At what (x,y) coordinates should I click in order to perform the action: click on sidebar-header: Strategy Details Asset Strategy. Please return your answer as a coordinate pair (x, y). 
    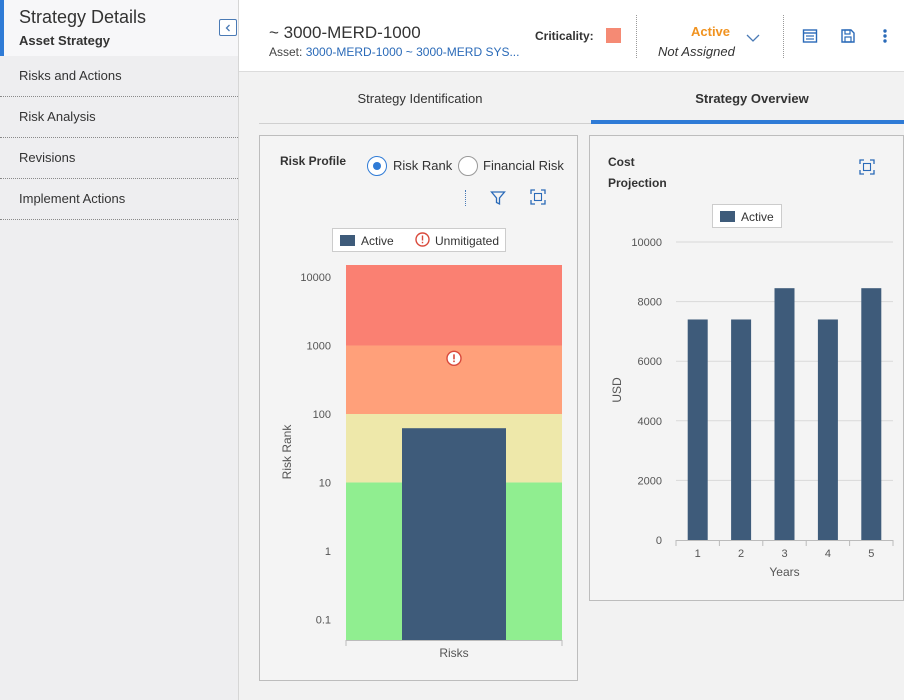
    Looking at the image, I should click on (119, 28).